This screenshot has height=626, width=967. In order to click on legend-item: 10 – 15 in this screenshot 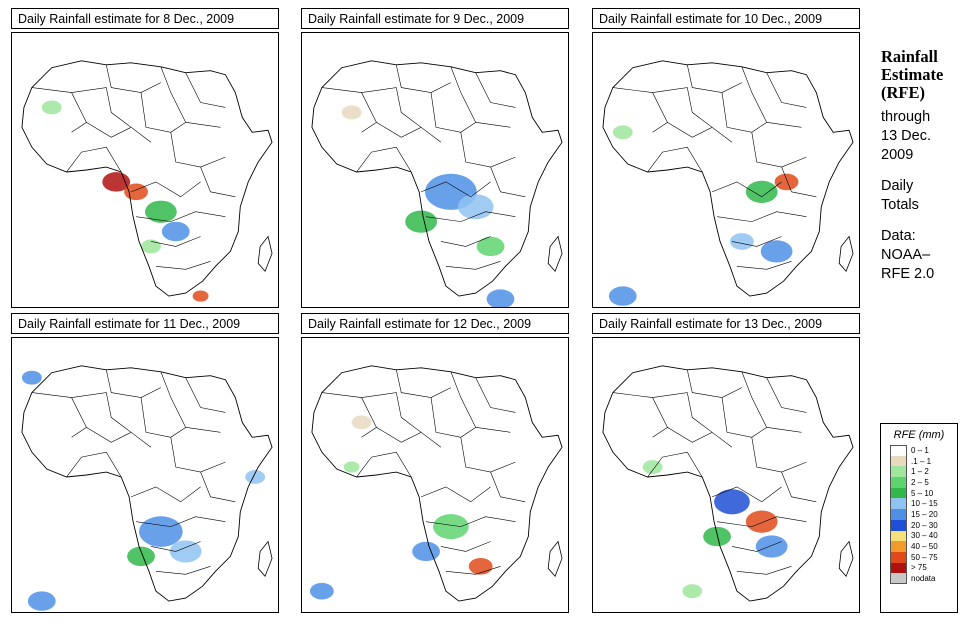, I will do `click(919, 504)`.